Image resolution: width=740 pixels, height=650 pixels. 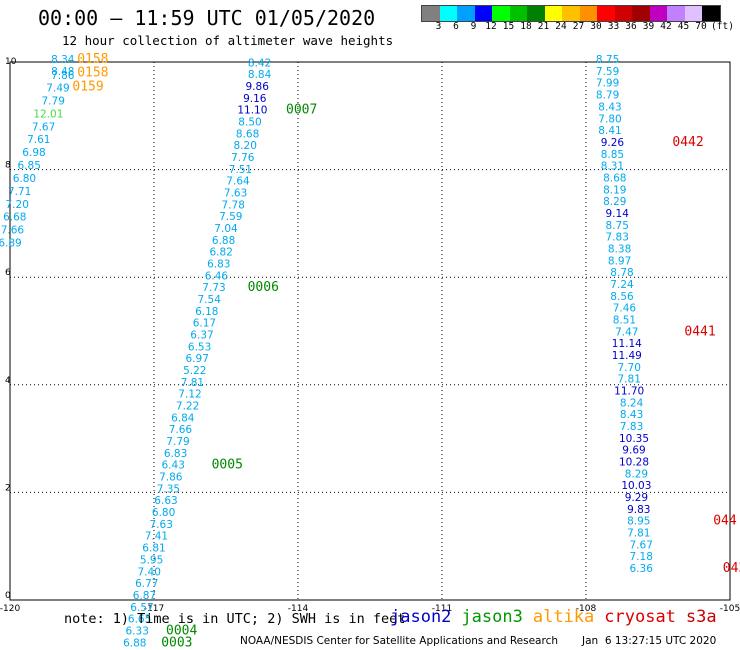 What do you see at coordinates (87, 87) in the screenshot?
I see `time-label: 0159` at bounding box center [87, 87].